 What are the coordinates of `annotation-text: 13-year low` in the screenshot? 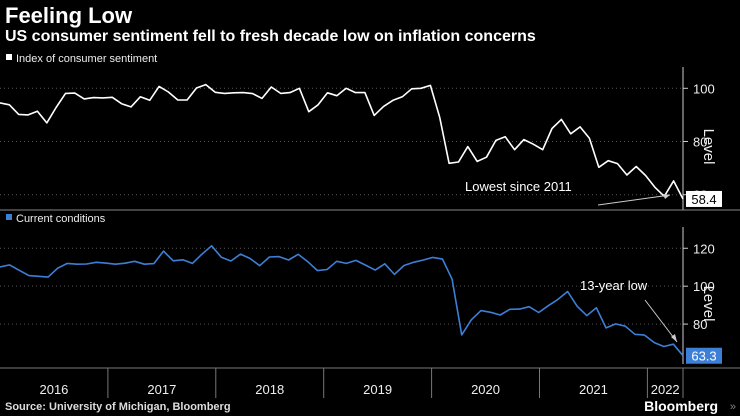 It's located at (614, 285).